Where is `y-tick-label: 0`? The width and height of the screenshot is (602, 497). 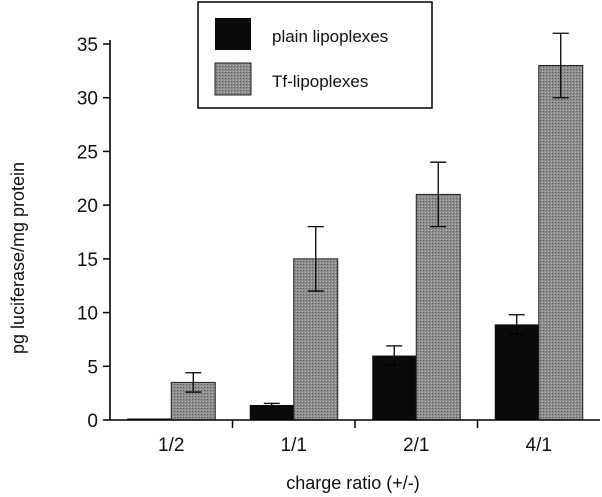
y-tick-label: 0 is located at coordinates (92, 421).